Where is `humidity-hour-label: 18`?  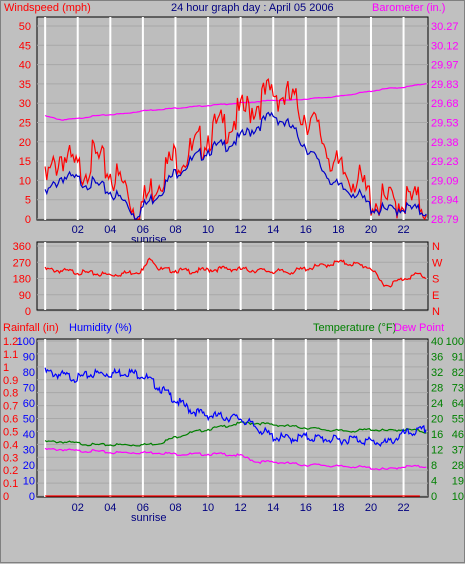 humidity-hour-label: 18 is located at coordinates (338, 508).